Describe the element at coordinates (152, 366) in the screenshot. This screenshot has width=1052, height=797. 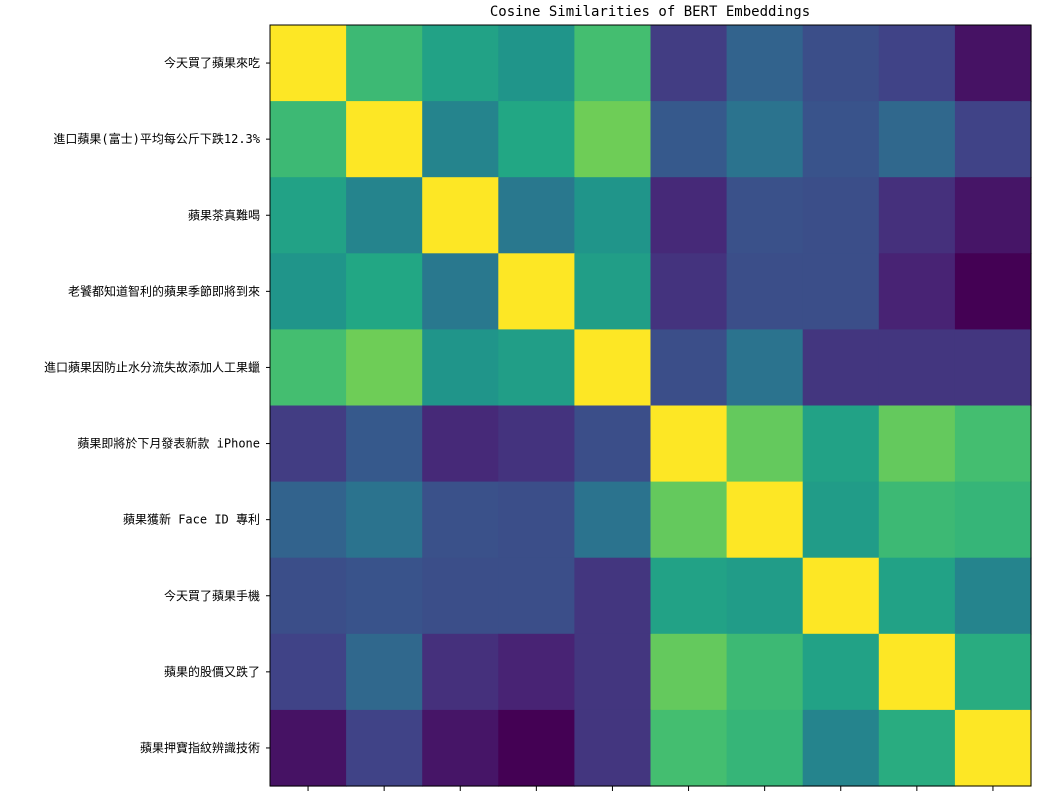
I see `y-tick-label: 進口蘋果因防止水分流失故添加人工果蠟` at that location.